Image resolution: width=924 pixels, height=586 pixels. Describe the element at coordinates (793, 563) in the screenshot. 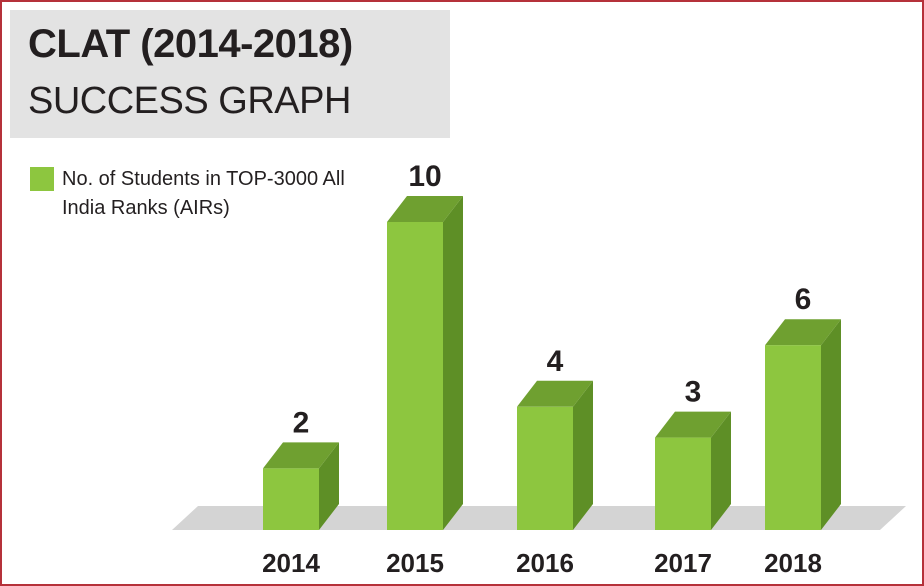

I see `x-tick-label: 2018` at that location.